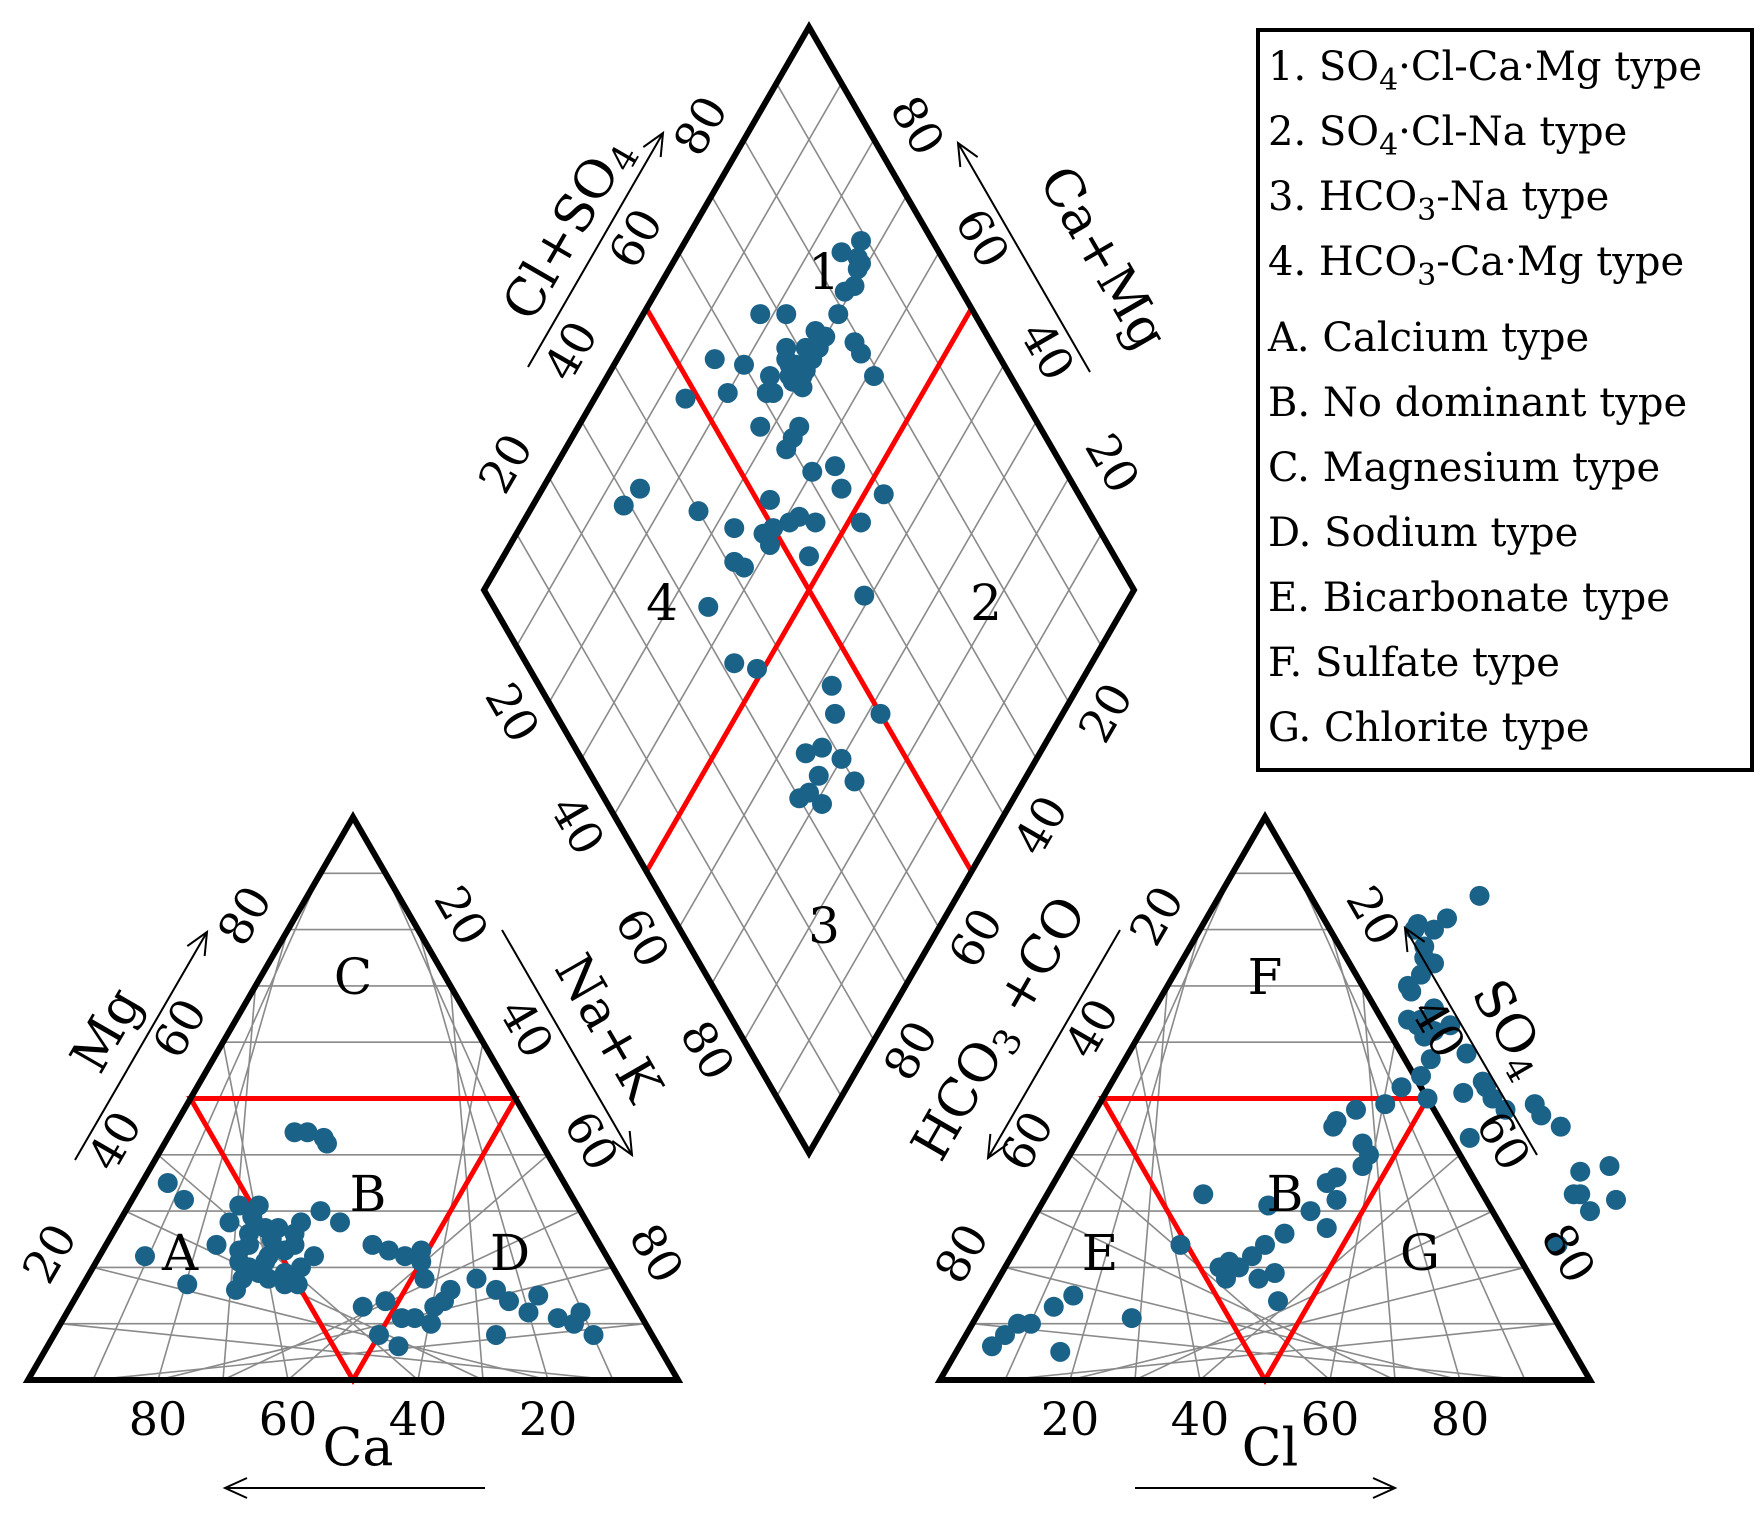  What do you see at coordinates (701, 126) in the screenshot?
I see `diamond-upper-left-tick: 80` at bounding box center [701, 126].